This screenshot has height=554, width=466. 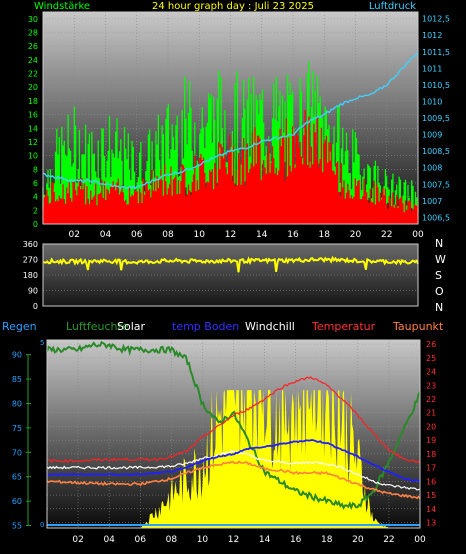 What do you see at coordinates (19, 326) in the screenshot?
I see `legend-regen: Regen` at bounding box center [19, 326].